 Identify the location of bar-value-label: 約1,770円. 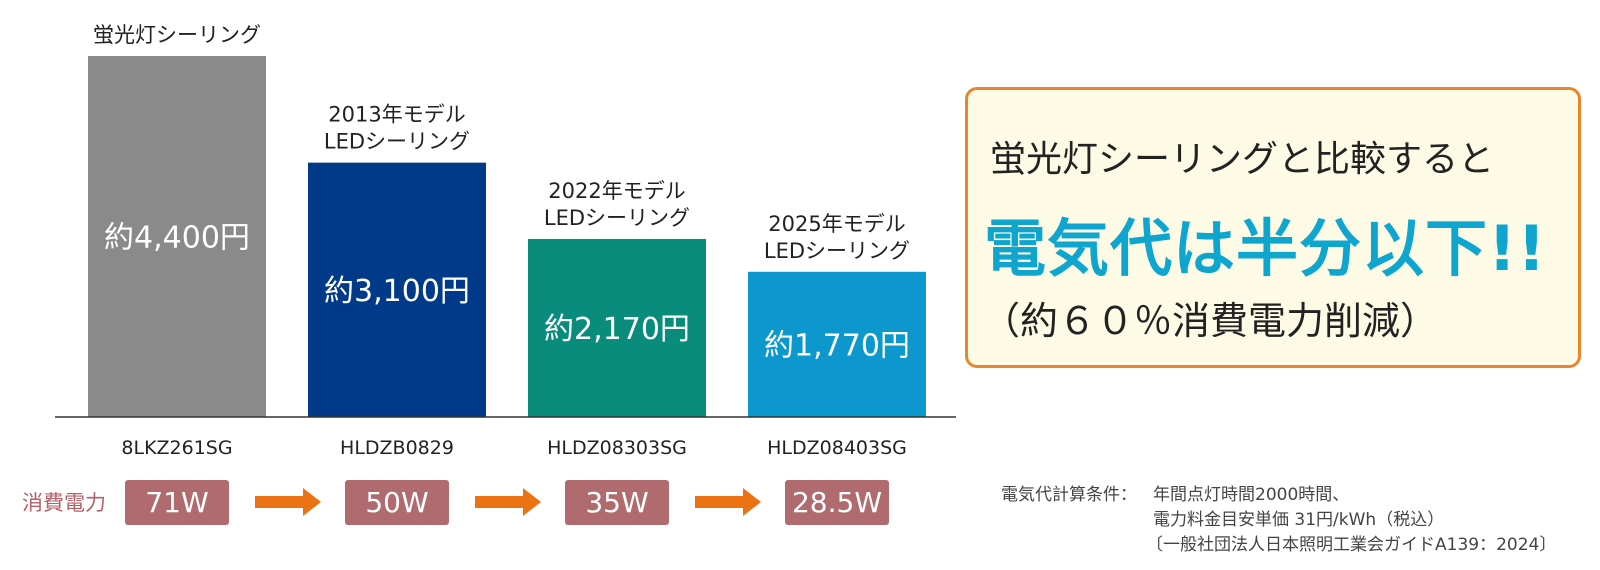
(837, 345).